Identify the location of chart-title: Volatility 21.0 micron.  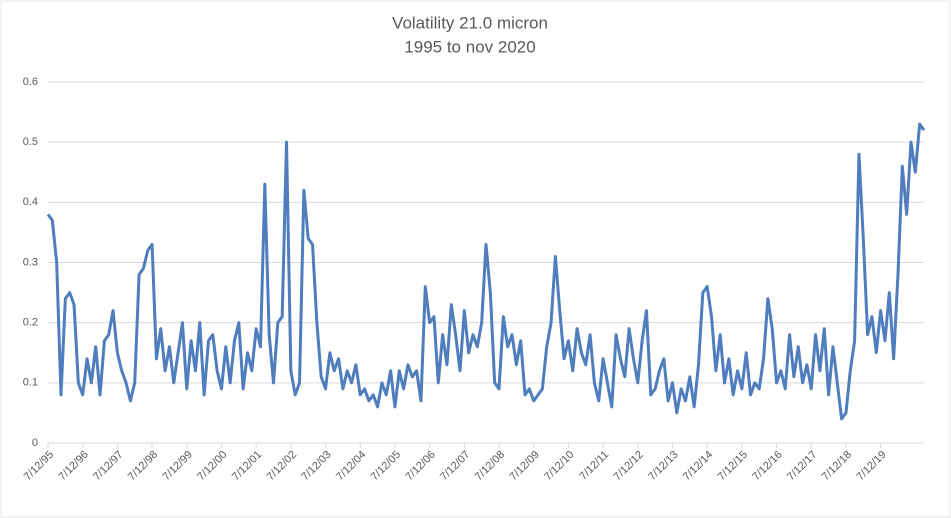
(470, 22).